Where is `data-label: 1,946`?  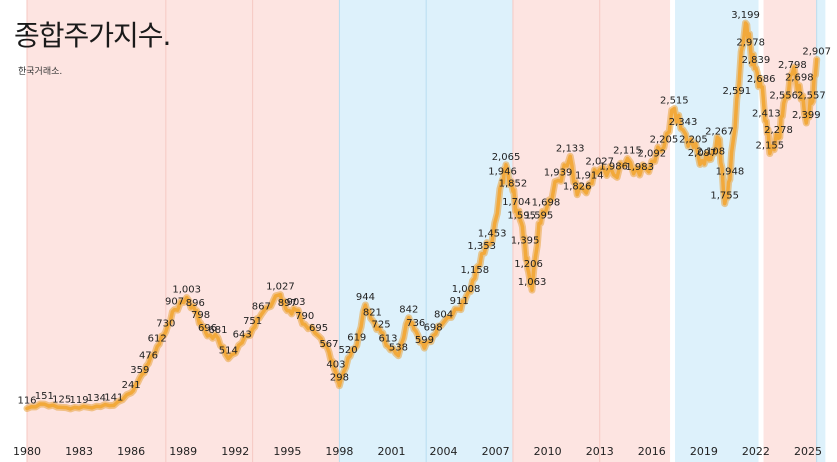 data-label: 1,946 is located at coordinates (502, 172).